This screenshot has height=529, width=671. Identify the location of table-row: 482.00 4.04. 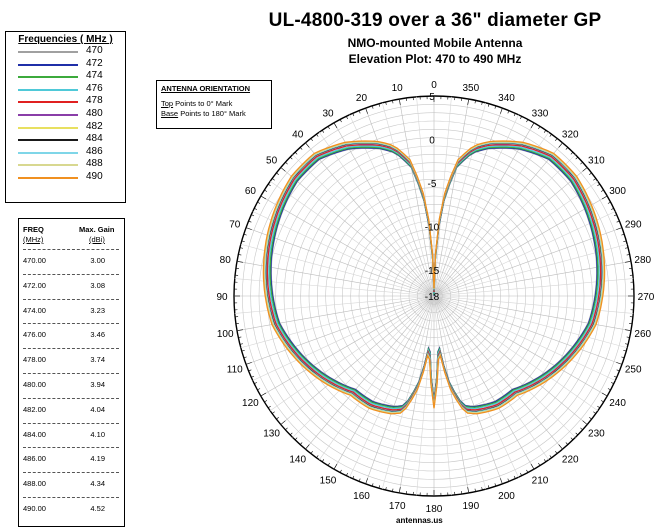
(71, 405).